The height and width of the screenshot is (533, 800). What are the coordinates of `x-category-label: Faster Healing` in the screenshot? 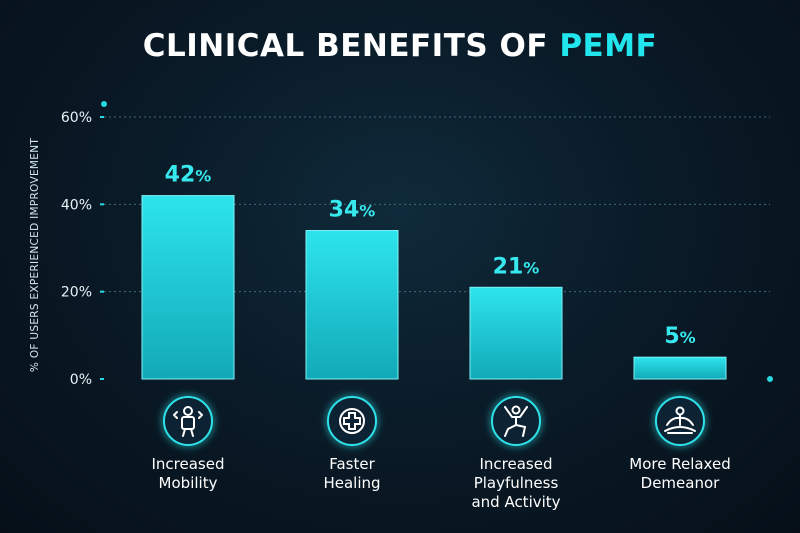 It's located at (352, 473).